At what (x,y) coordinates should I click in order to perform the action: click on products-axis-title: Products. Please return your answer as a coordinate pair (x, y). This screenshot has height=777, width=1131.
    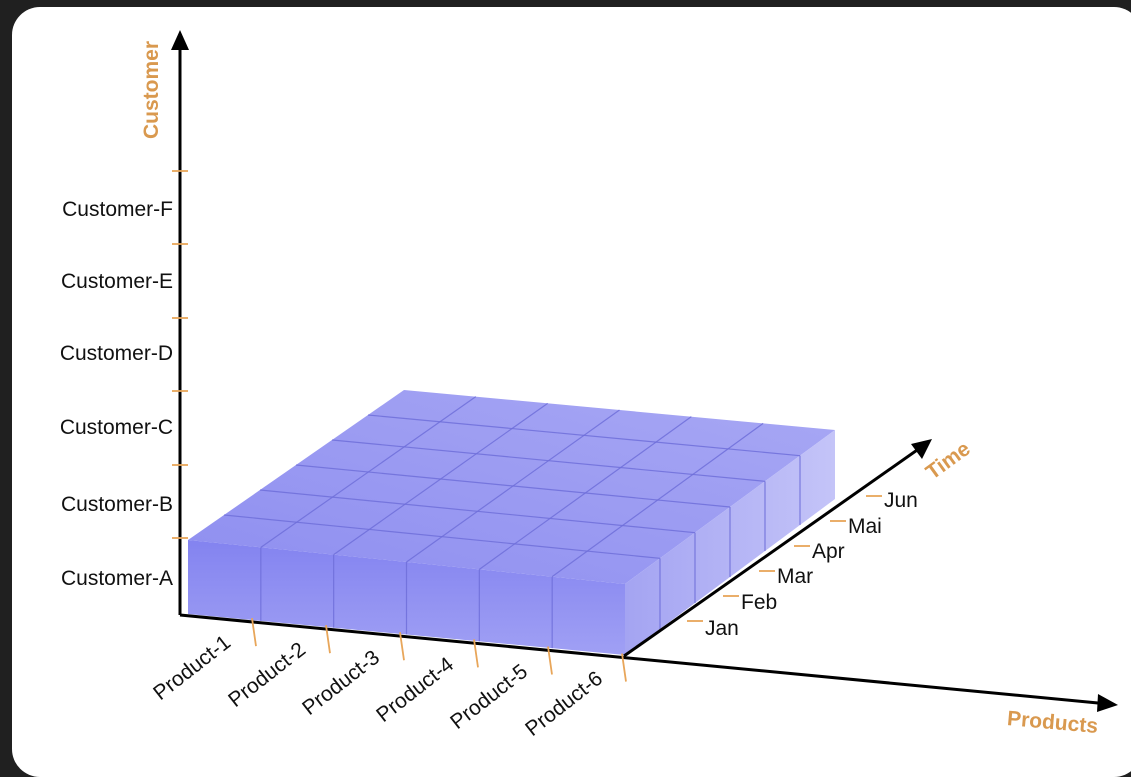
    Looking at the image, I should click on (1052, 722).